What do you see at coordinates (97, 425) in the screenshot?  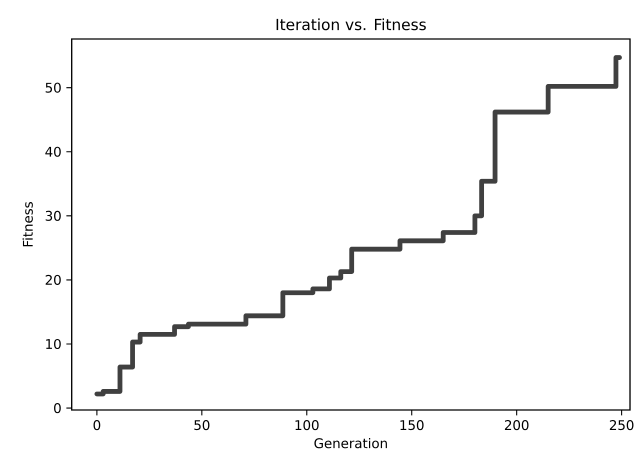 I see `x-tick-label: 0` at bounding box center [97, 425].